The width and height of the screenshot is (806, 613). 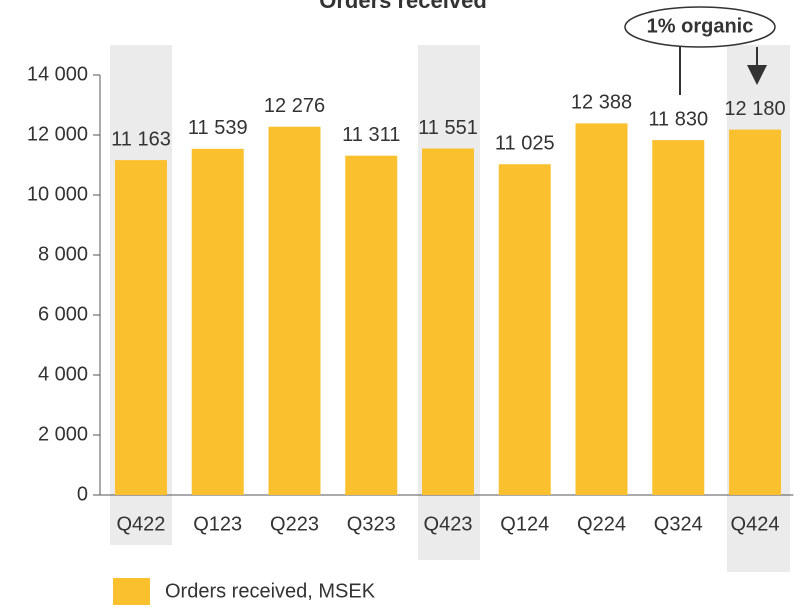 What do you see at coordinates (141, 524) in the screenshot?
I see `x-tick-label: Q422` at bounding box center [141, 524].